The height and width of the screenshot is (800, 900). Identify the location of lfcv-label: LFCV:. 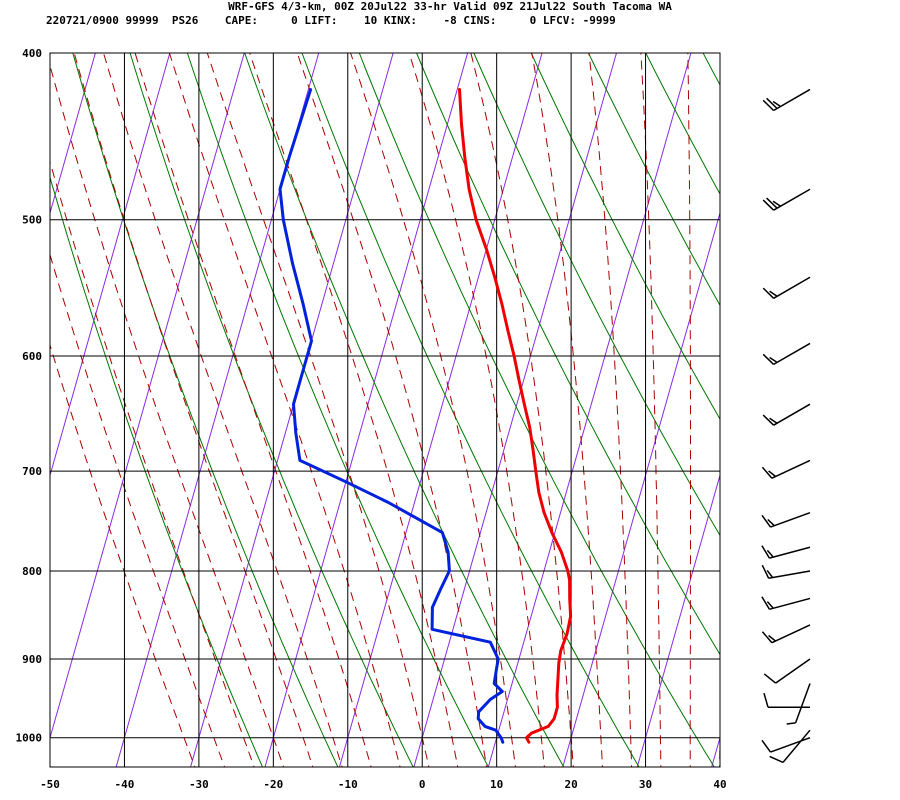
(559, 20).